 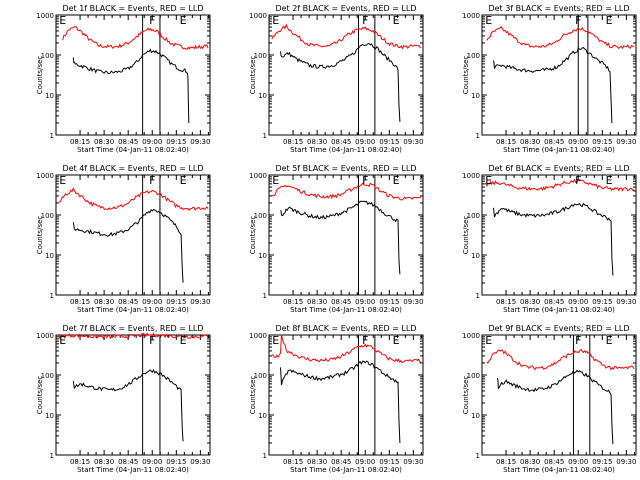 I want to click on plot-title: Det 6f BLACK = Events, RED = LLD, so click(x=558, y=168).